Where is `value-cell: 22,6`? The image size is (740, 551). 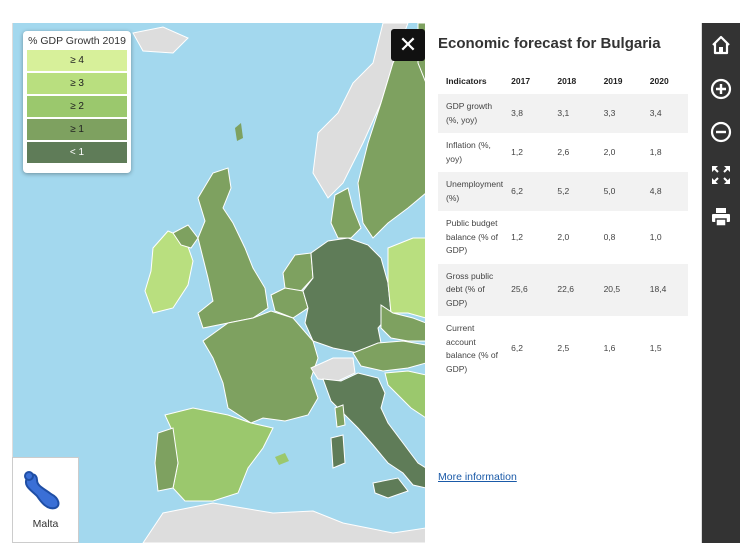
value-cell: 22,6 is located at coordinates (572, 289).